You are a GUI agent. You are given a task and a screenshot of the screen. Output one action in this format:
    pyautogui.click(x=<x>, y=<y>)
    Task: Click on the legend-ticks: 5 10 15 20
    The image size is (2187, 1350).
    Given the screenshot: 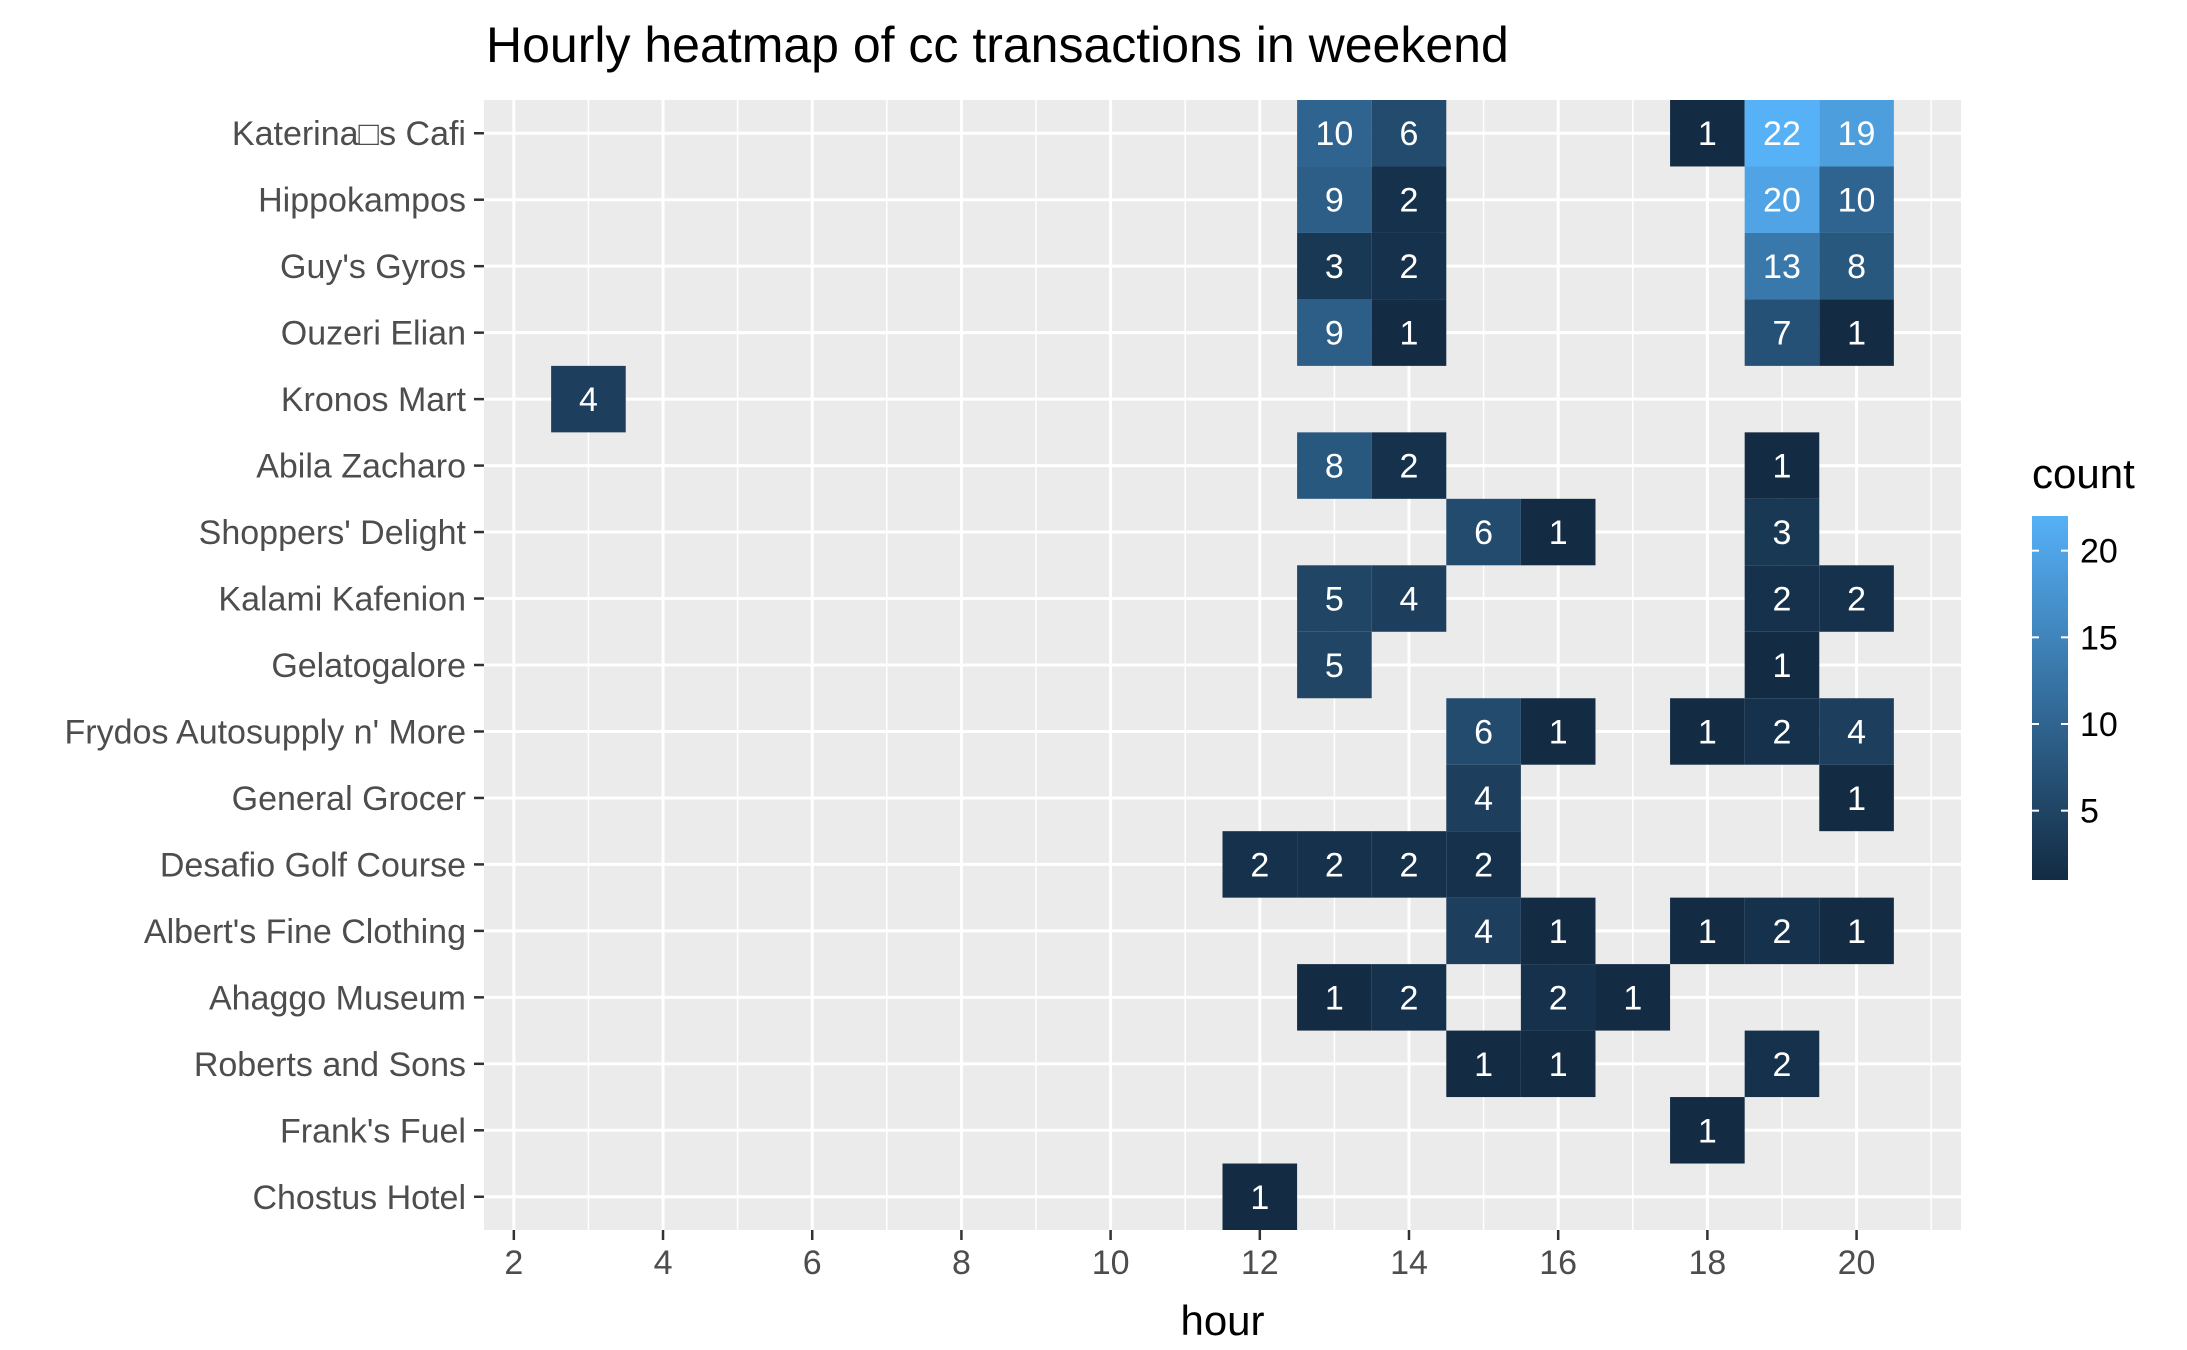 What is the action you would take?
    pyautogui.click(x=2075, y=682)
    